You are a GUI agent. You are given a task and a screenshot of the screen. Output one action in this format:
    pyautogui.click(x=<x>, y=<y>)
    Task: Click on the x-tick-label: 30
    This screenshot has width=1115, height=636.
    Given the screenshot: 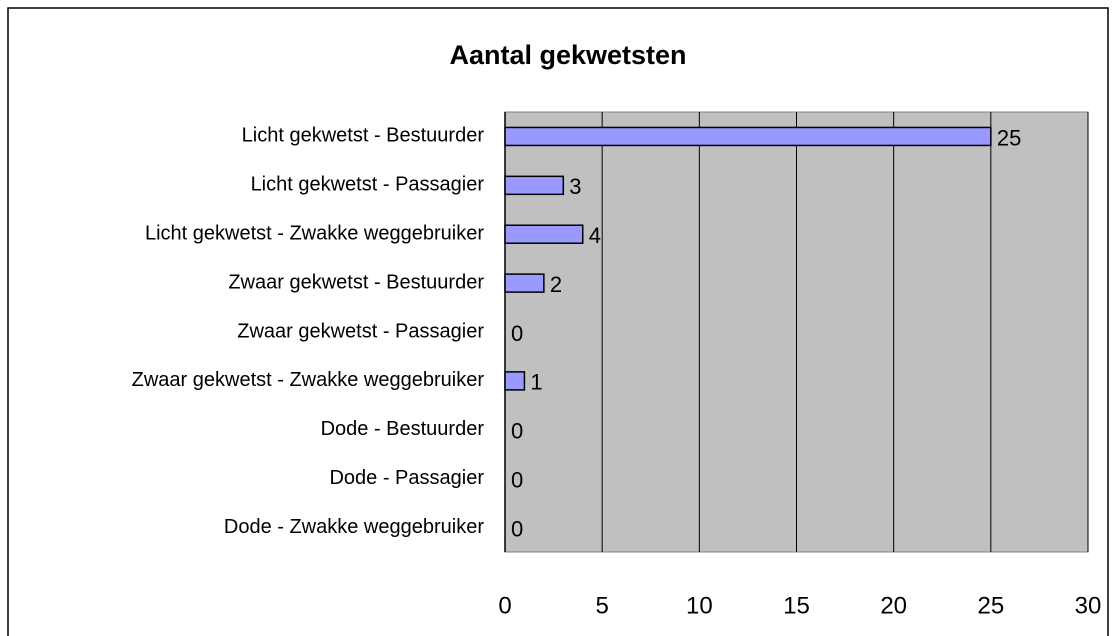 What is the action you would take?
    pyautogui.click(x=1088, y=605)
    